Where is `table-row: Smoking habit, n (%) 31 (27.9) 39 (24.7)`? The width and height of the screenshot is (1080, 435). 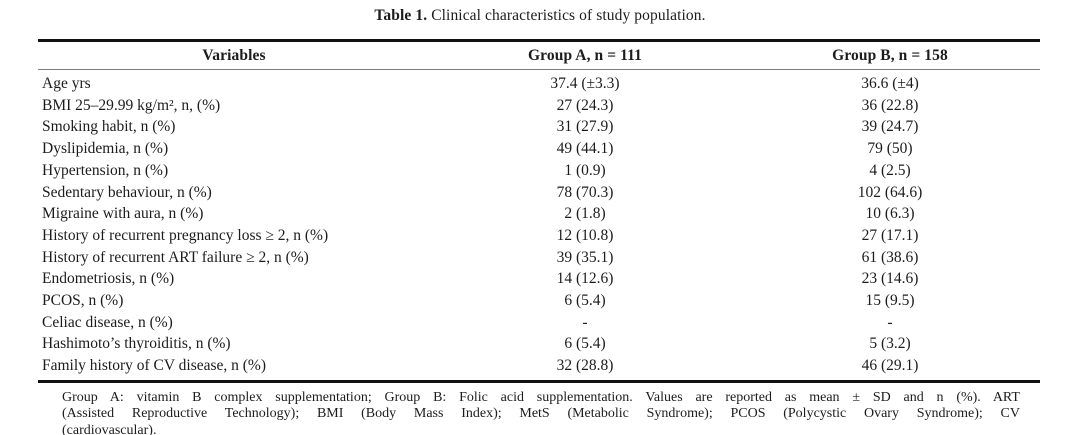 table-row: Smoking habit, n (%) 31 (27.9) 39 (24.7) is located at coordinates (539, 127).